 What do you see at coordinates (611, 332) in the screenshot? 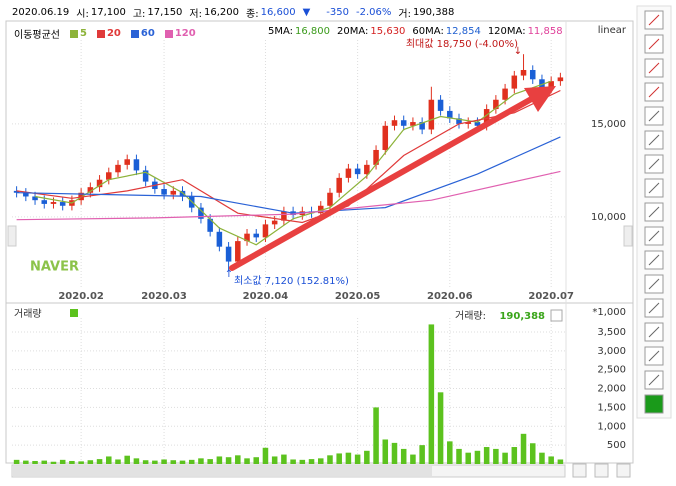
I see `y-tick-label: 3,500` at bounding box center [611, 332].